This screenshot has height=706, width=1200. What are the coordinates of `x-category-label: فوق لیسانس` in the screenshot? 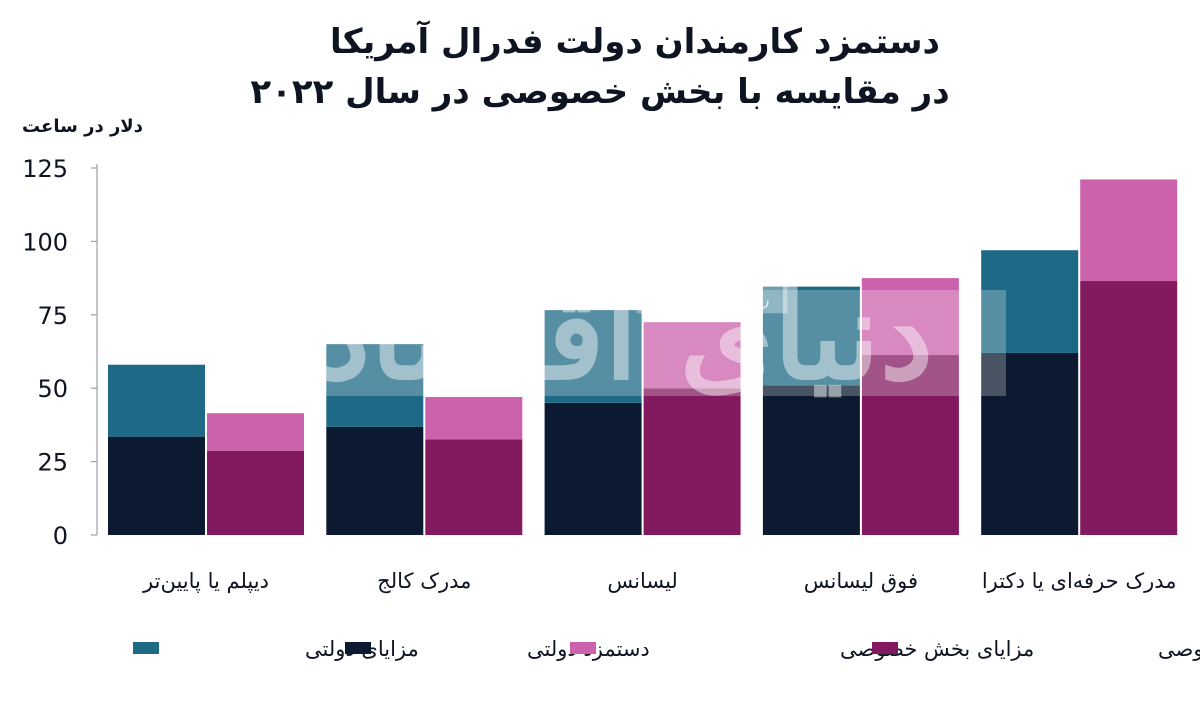 It's located at (861, 581).